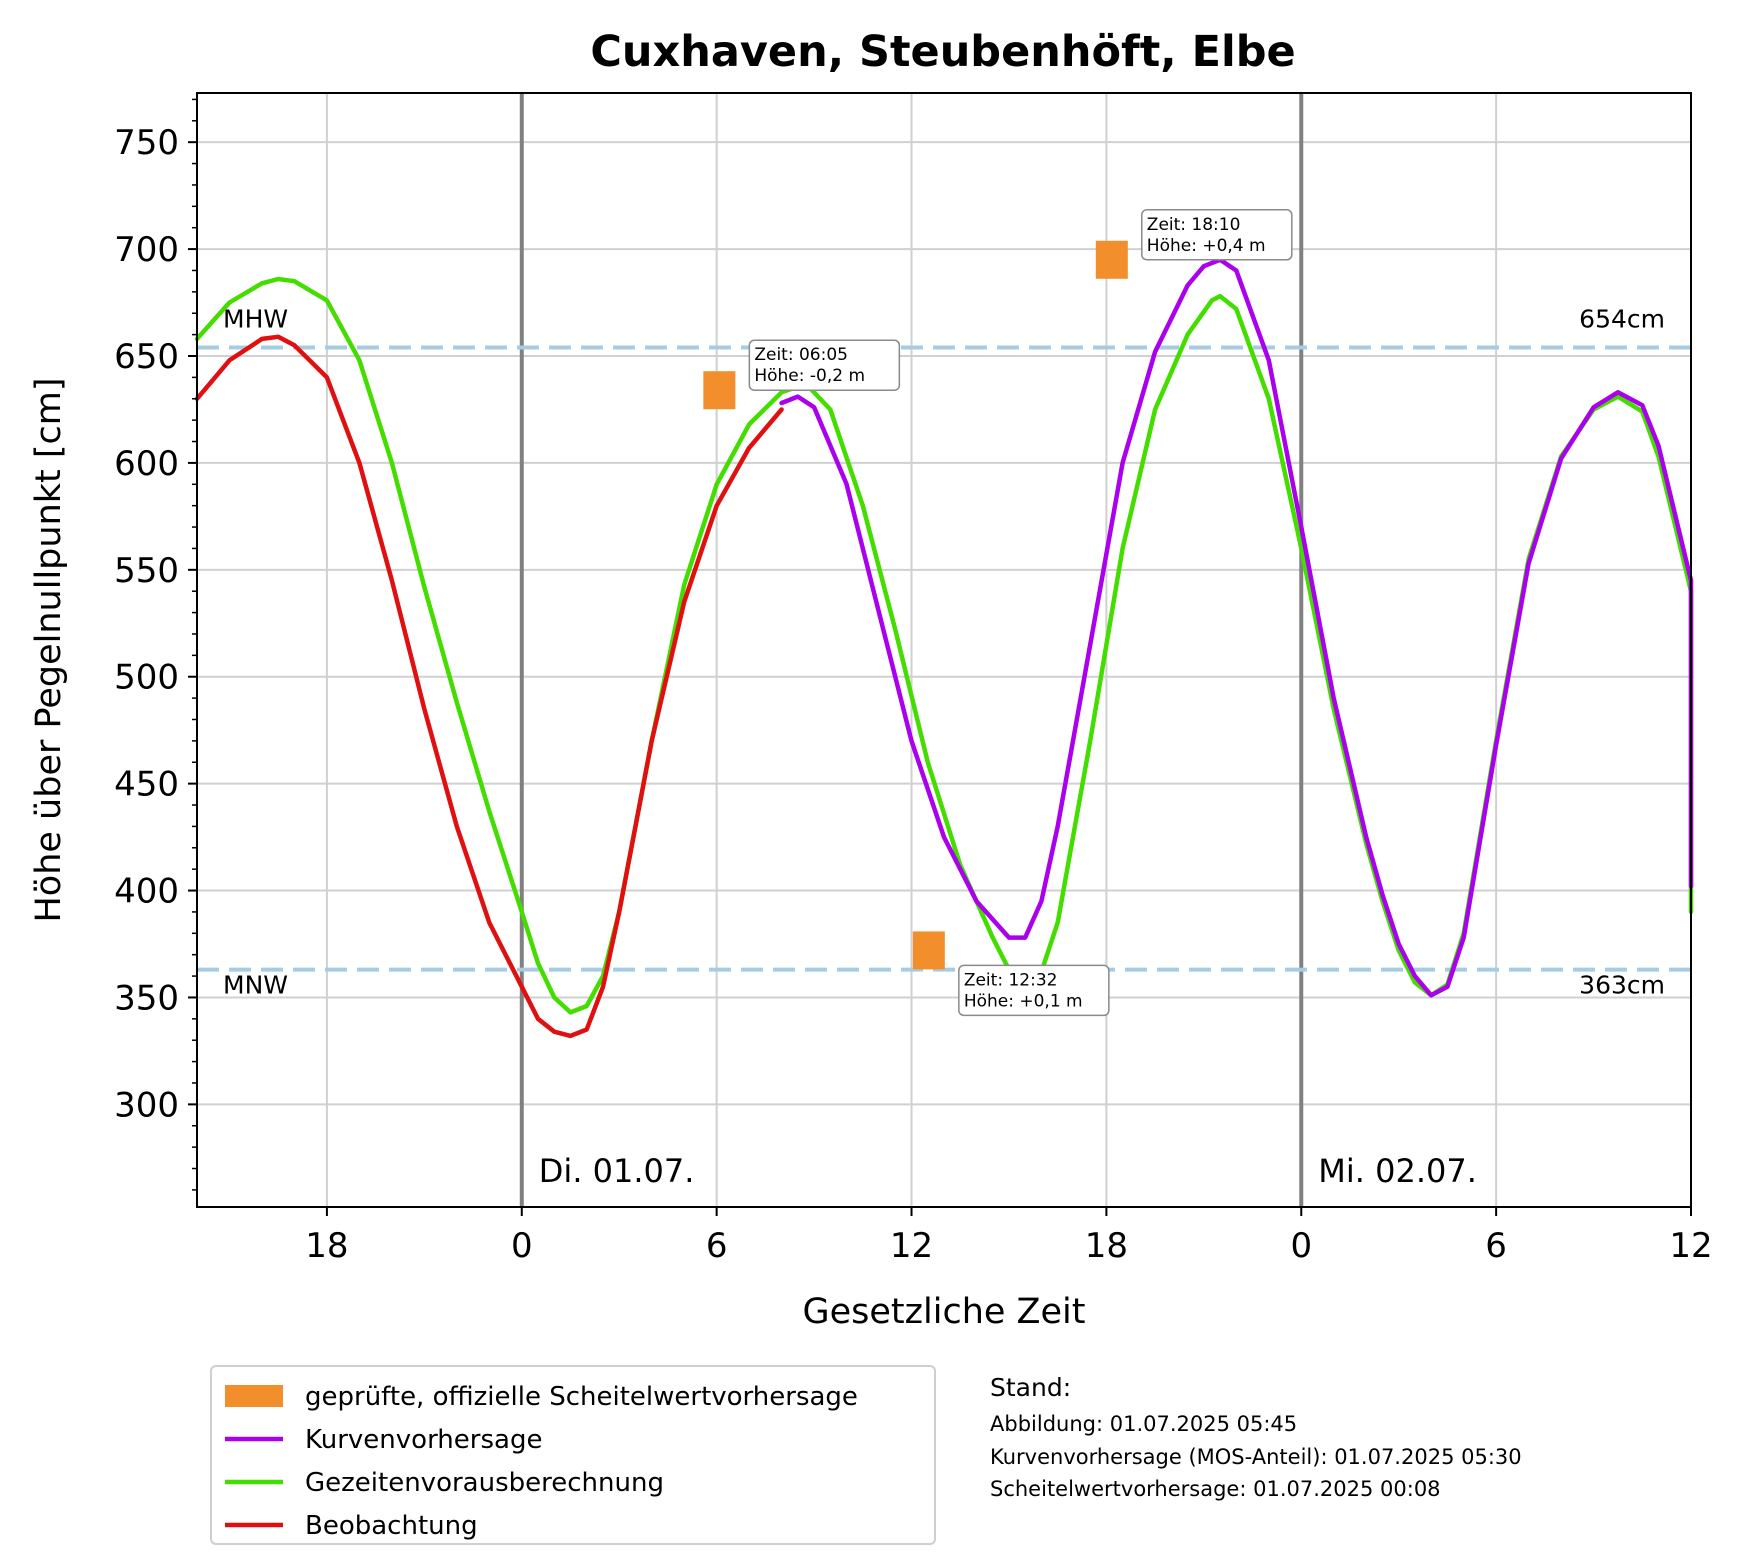  Describe the element at coordinates (1215, 1489) in the screenshot. I see `stand-line: Scheitelwertvorhersage: 01.07.2025 00:08` at that location.